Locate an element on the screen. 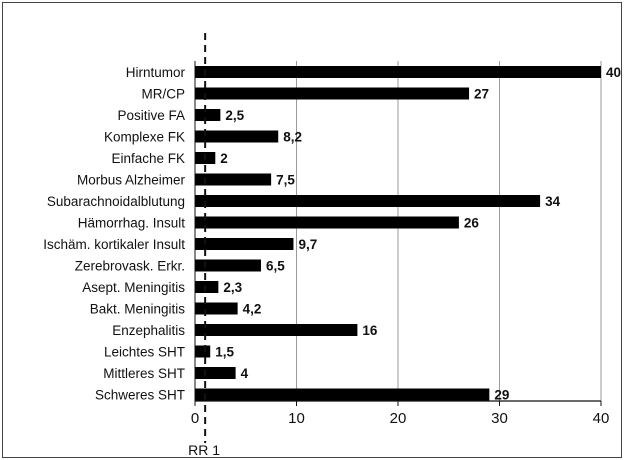 Image resolution: width=626 pixels, height=460 pixels. category-label: Einfache FK is located at coordinates (148, 158).